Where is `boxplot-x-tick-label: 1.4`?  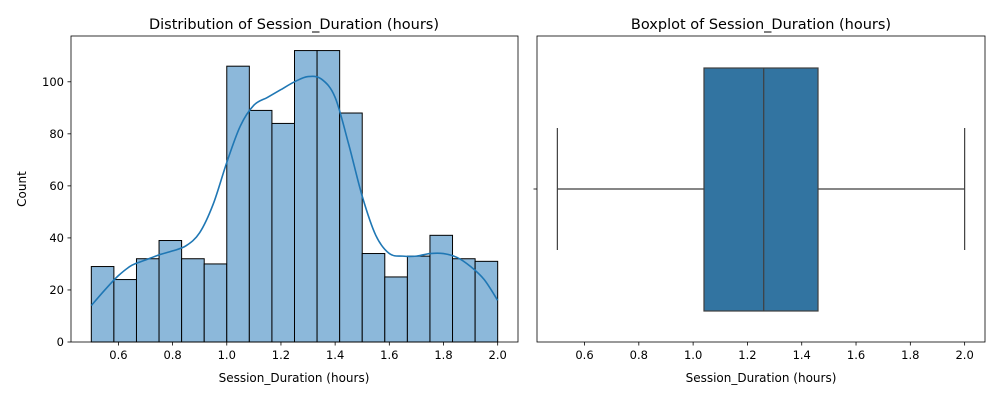 boxplot-x-tick-label: 1.4 is located at coordinates (802, 355).